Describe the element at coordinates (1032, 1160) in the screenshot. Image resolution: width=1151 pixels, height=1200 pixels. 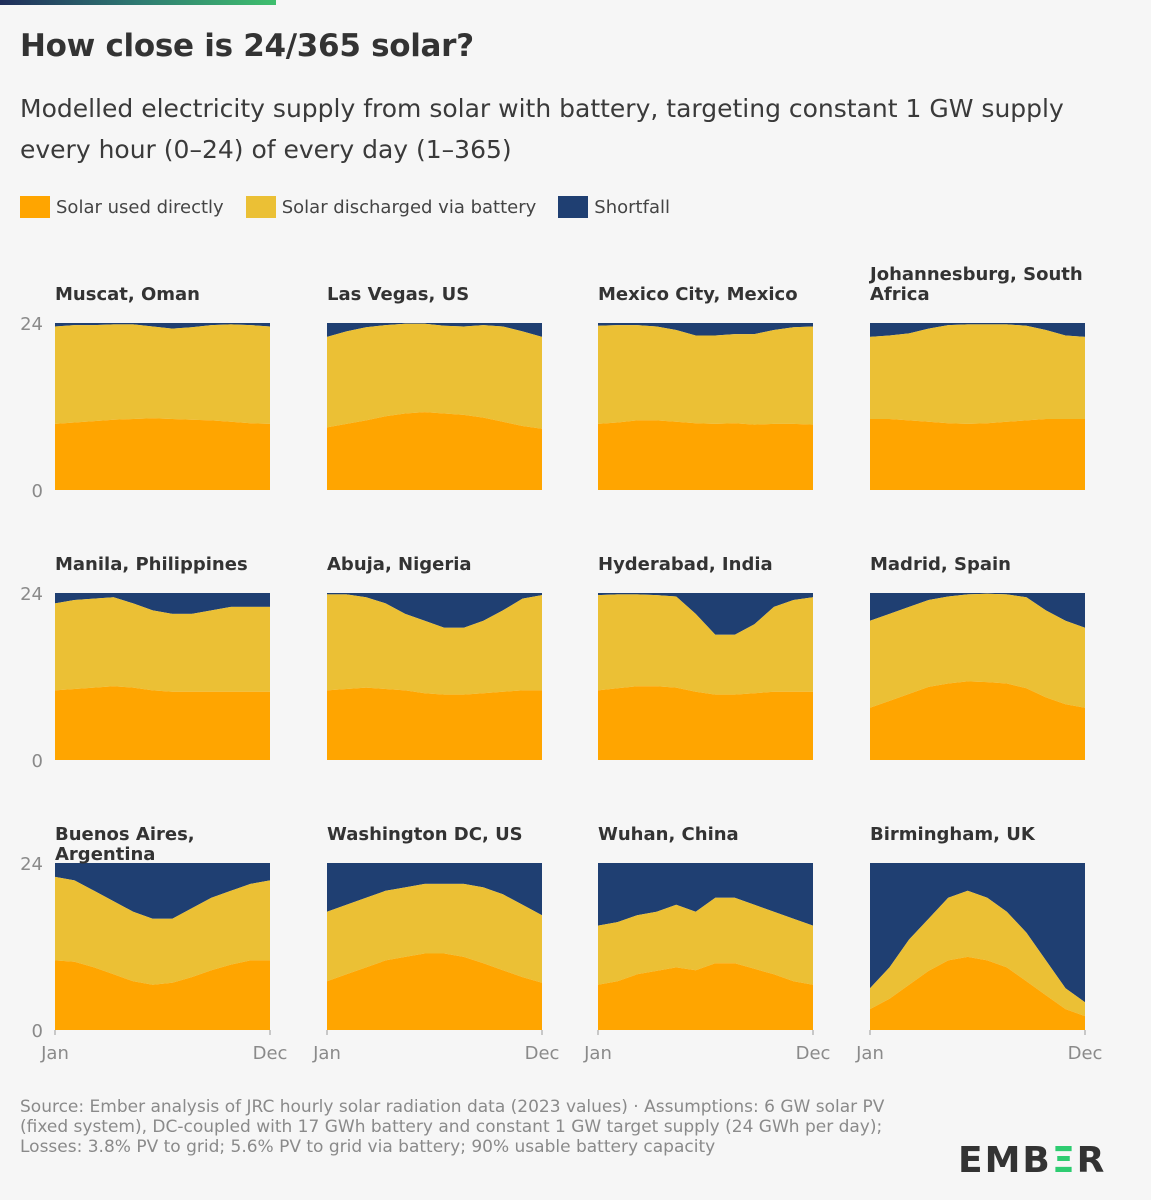
I see `ember-logo: EMBΞR` at that location.